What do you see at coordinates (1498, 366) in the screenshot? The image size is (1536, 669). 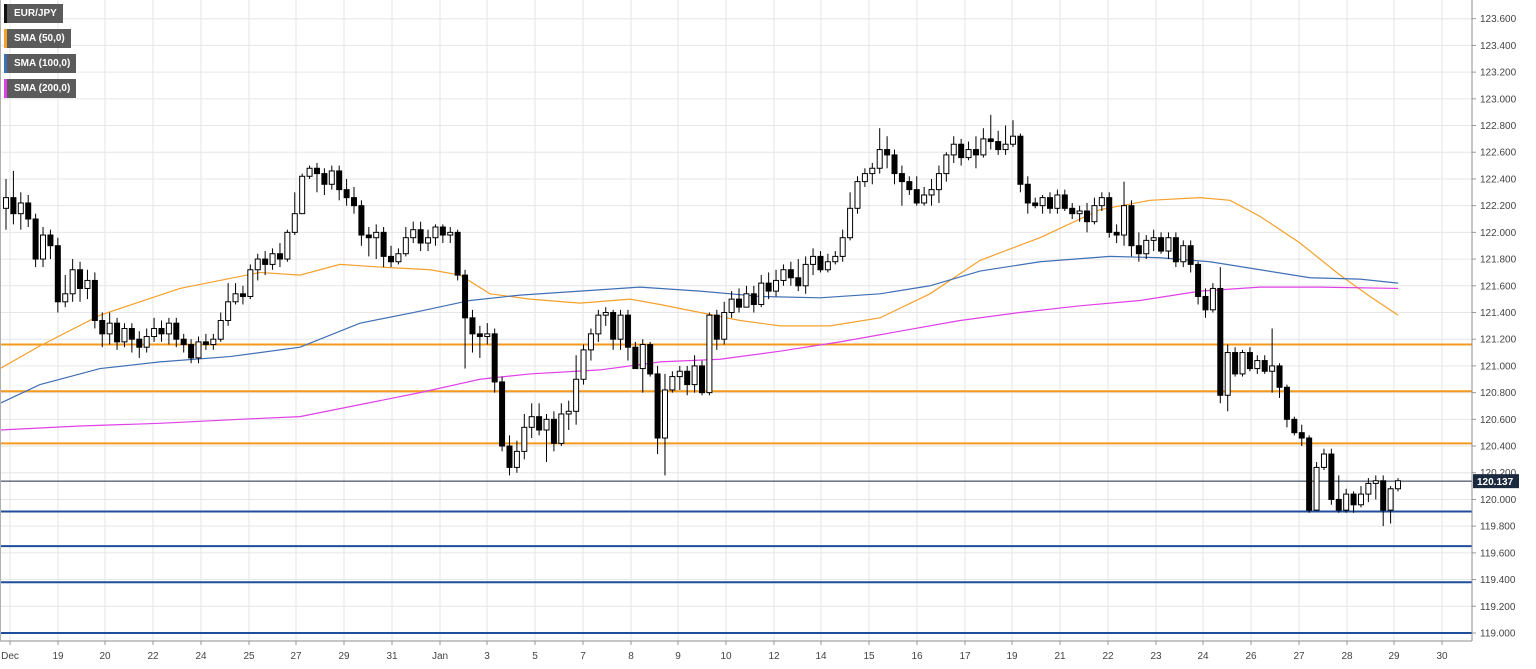 I see `y-tick-label: 121.000` at bounding box center [1498, 366].